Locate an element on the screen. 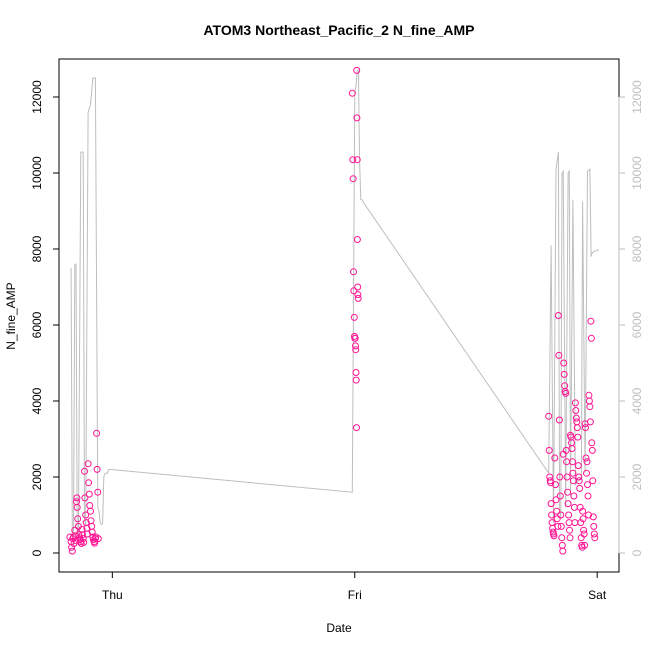  y-tick-label-left: 2000 is located at coordinates (37, 476).